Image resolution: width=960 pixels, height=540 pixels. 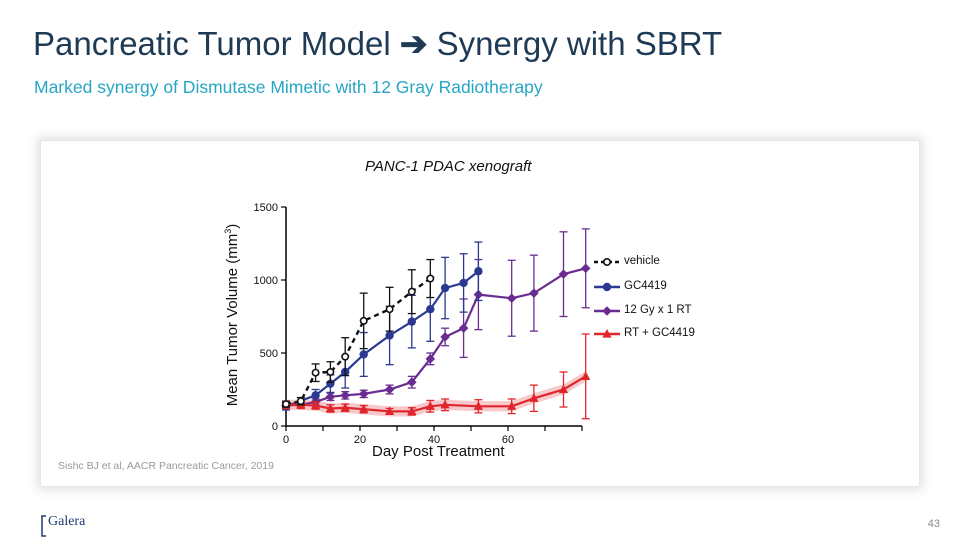 What do you see at coordinates (508, 440) in the screenshot?
I see `x-tick-label: 60` at bounding box center [508, 440].